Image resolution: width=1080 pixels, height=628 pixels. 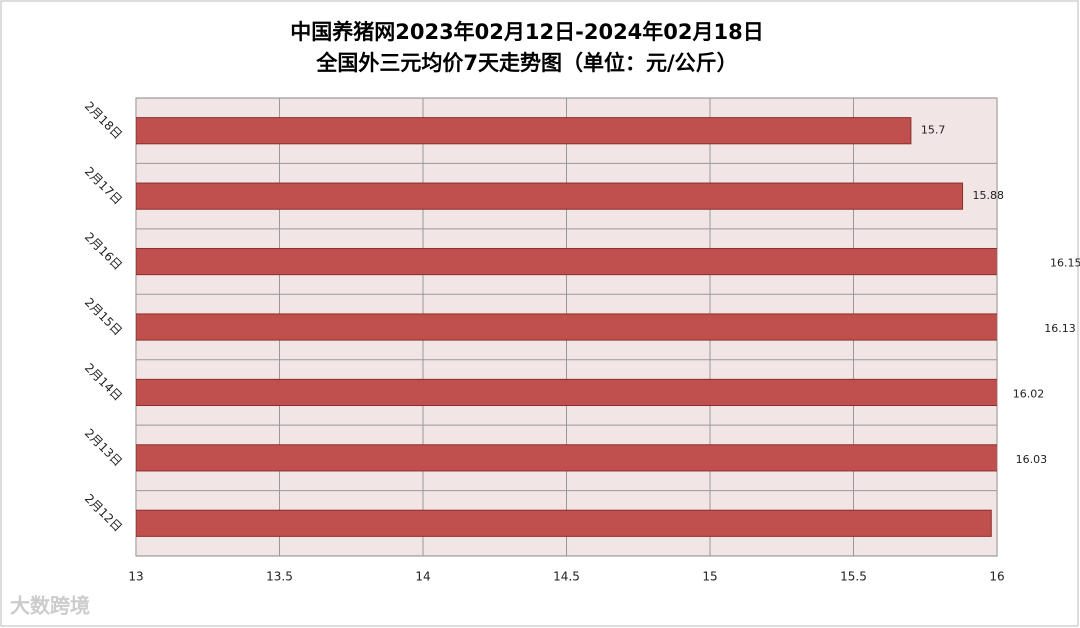 What do you see at coordinates (1065, 263) in the screenshot?
I see `value-label: 16.15` at bounding box center [1065, 263].